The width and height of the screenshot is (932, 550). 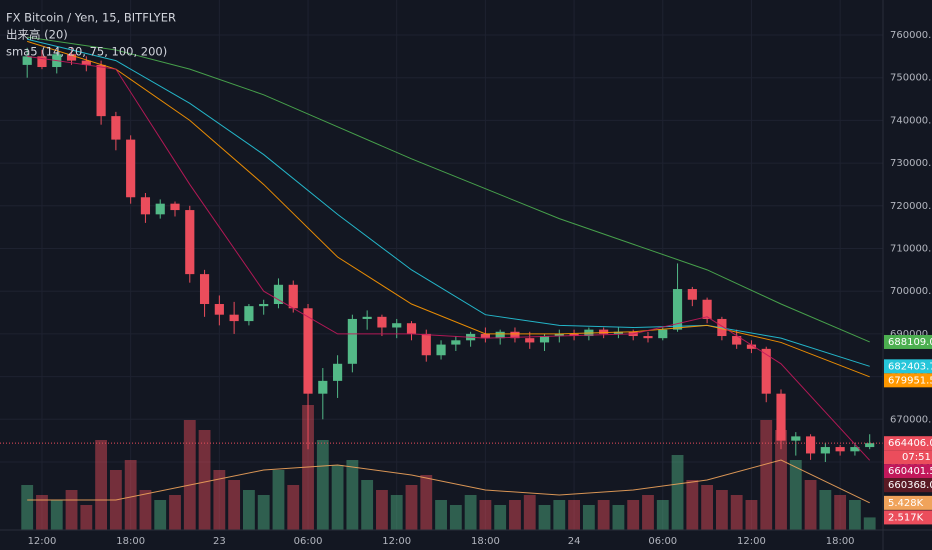 What do you see at coordinates (906, 503) in the screenshot?
I see `volume-label: 5.428K` at bounding box center [906, 503].